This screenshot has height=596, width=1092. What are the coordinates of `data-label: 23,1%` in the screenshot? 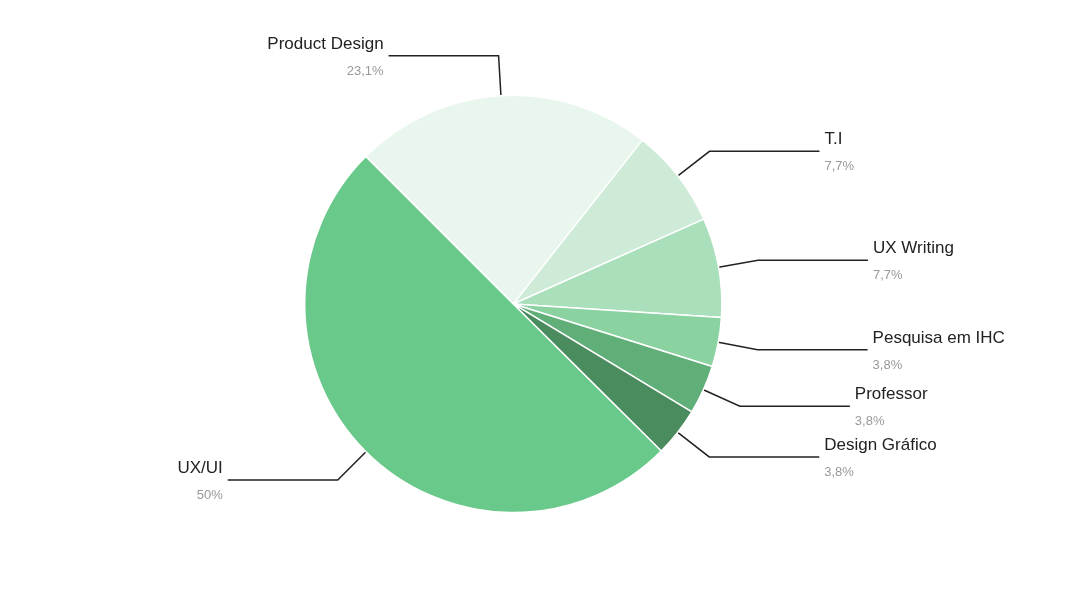 It's located at (365, 70).